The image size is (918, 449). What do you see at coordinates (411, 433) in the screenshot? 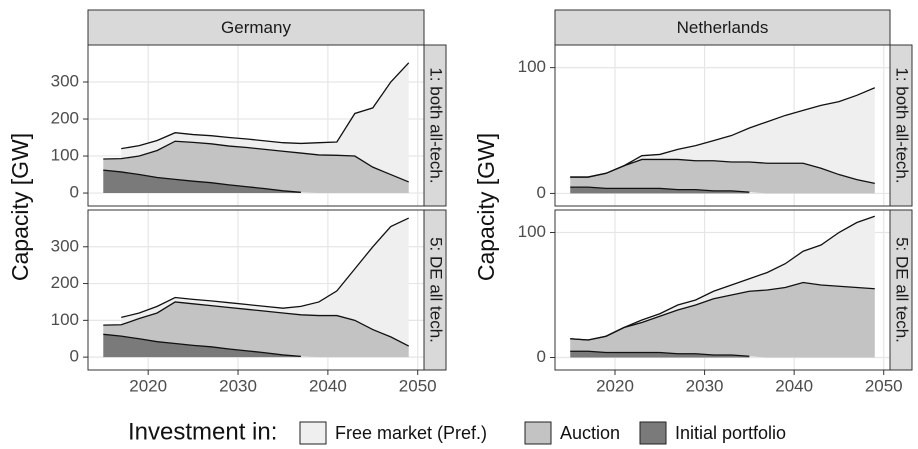
I see `legend-label: Free market (Pref.)` at bounding box center [411, 433].